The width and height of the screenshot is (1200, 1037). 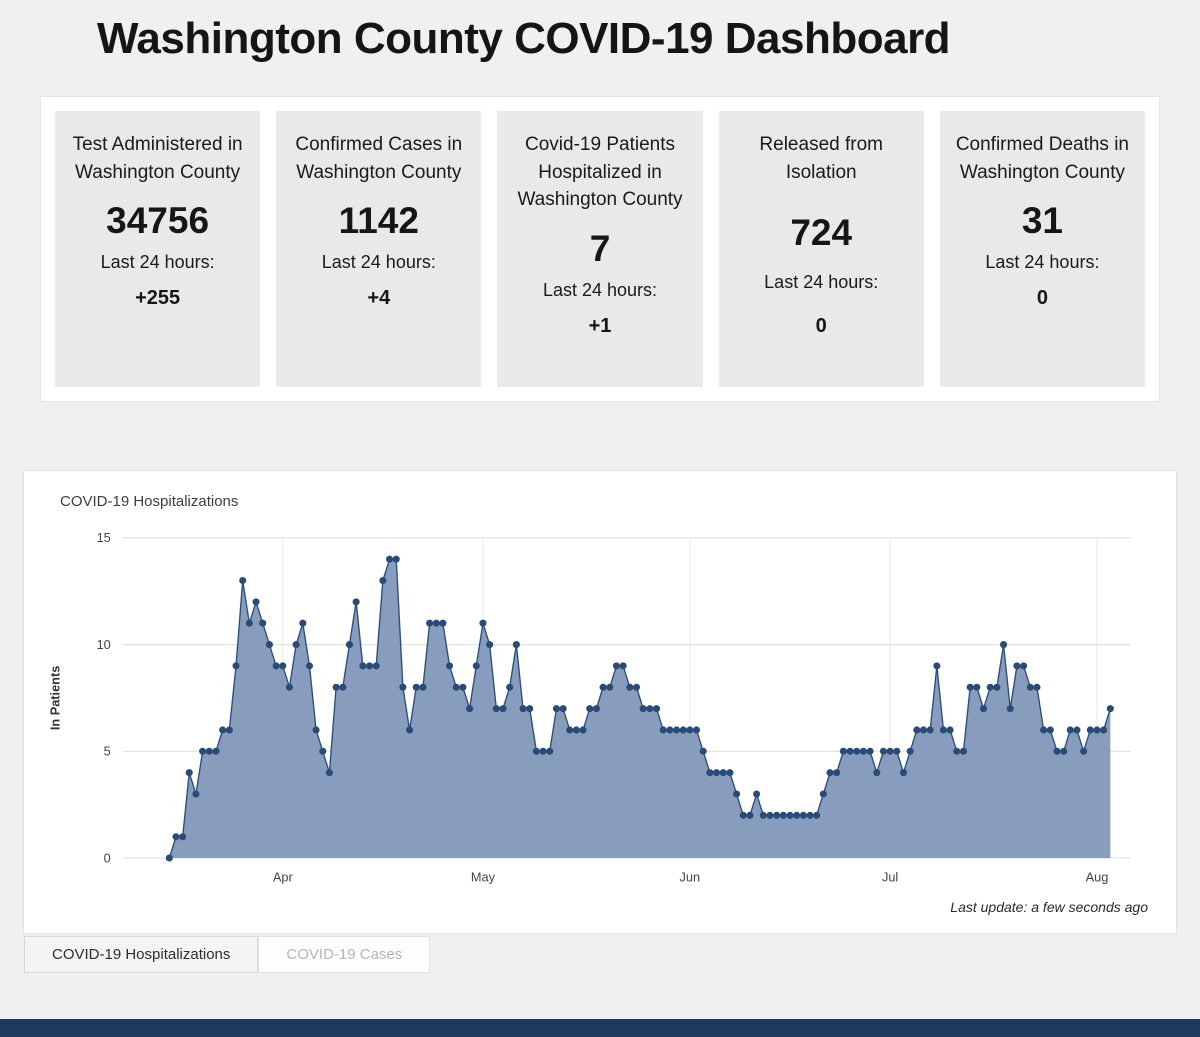 I want to click on last-update-text: Last update: a few seconds ago, so click(x=1049, y=907).